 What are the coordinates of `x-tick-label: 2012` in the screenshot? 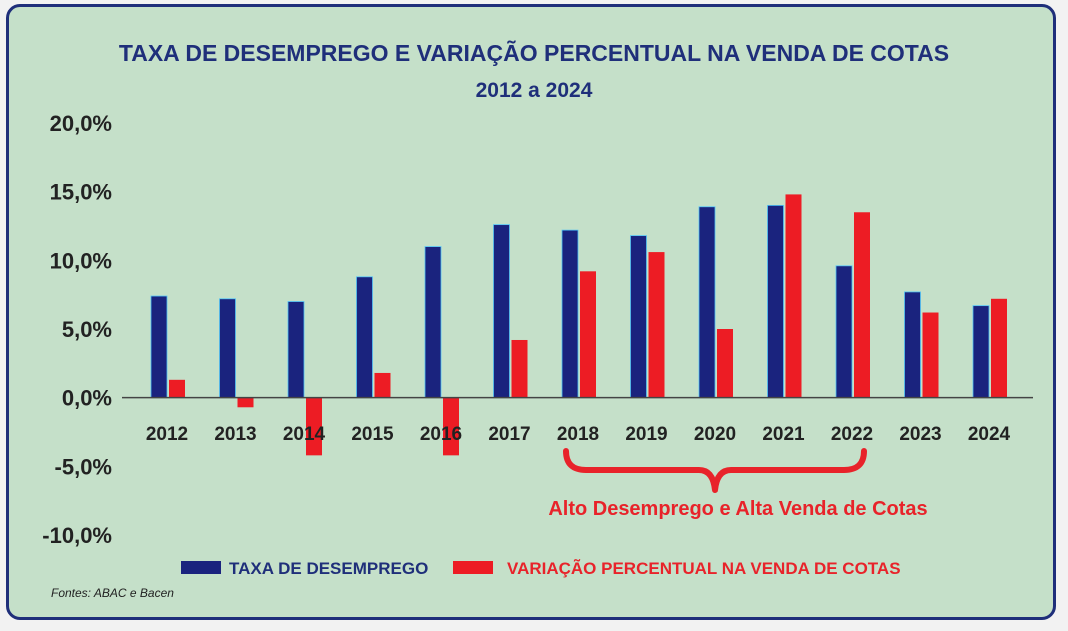 It's located at (167, 434).